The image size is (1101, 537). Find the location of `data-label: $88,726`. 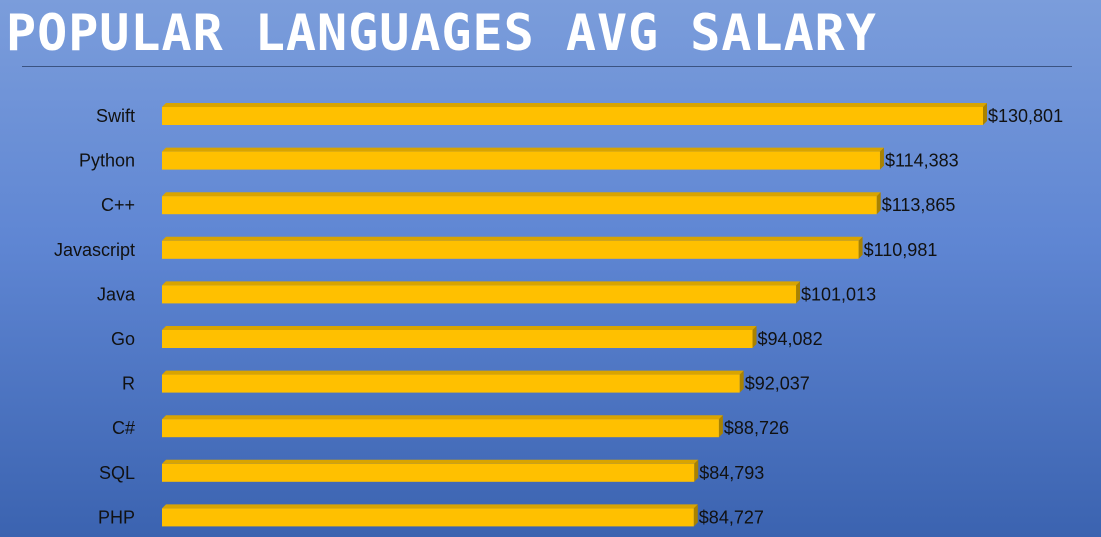

data-label: $88,726 is located at coordinates (756, 428).